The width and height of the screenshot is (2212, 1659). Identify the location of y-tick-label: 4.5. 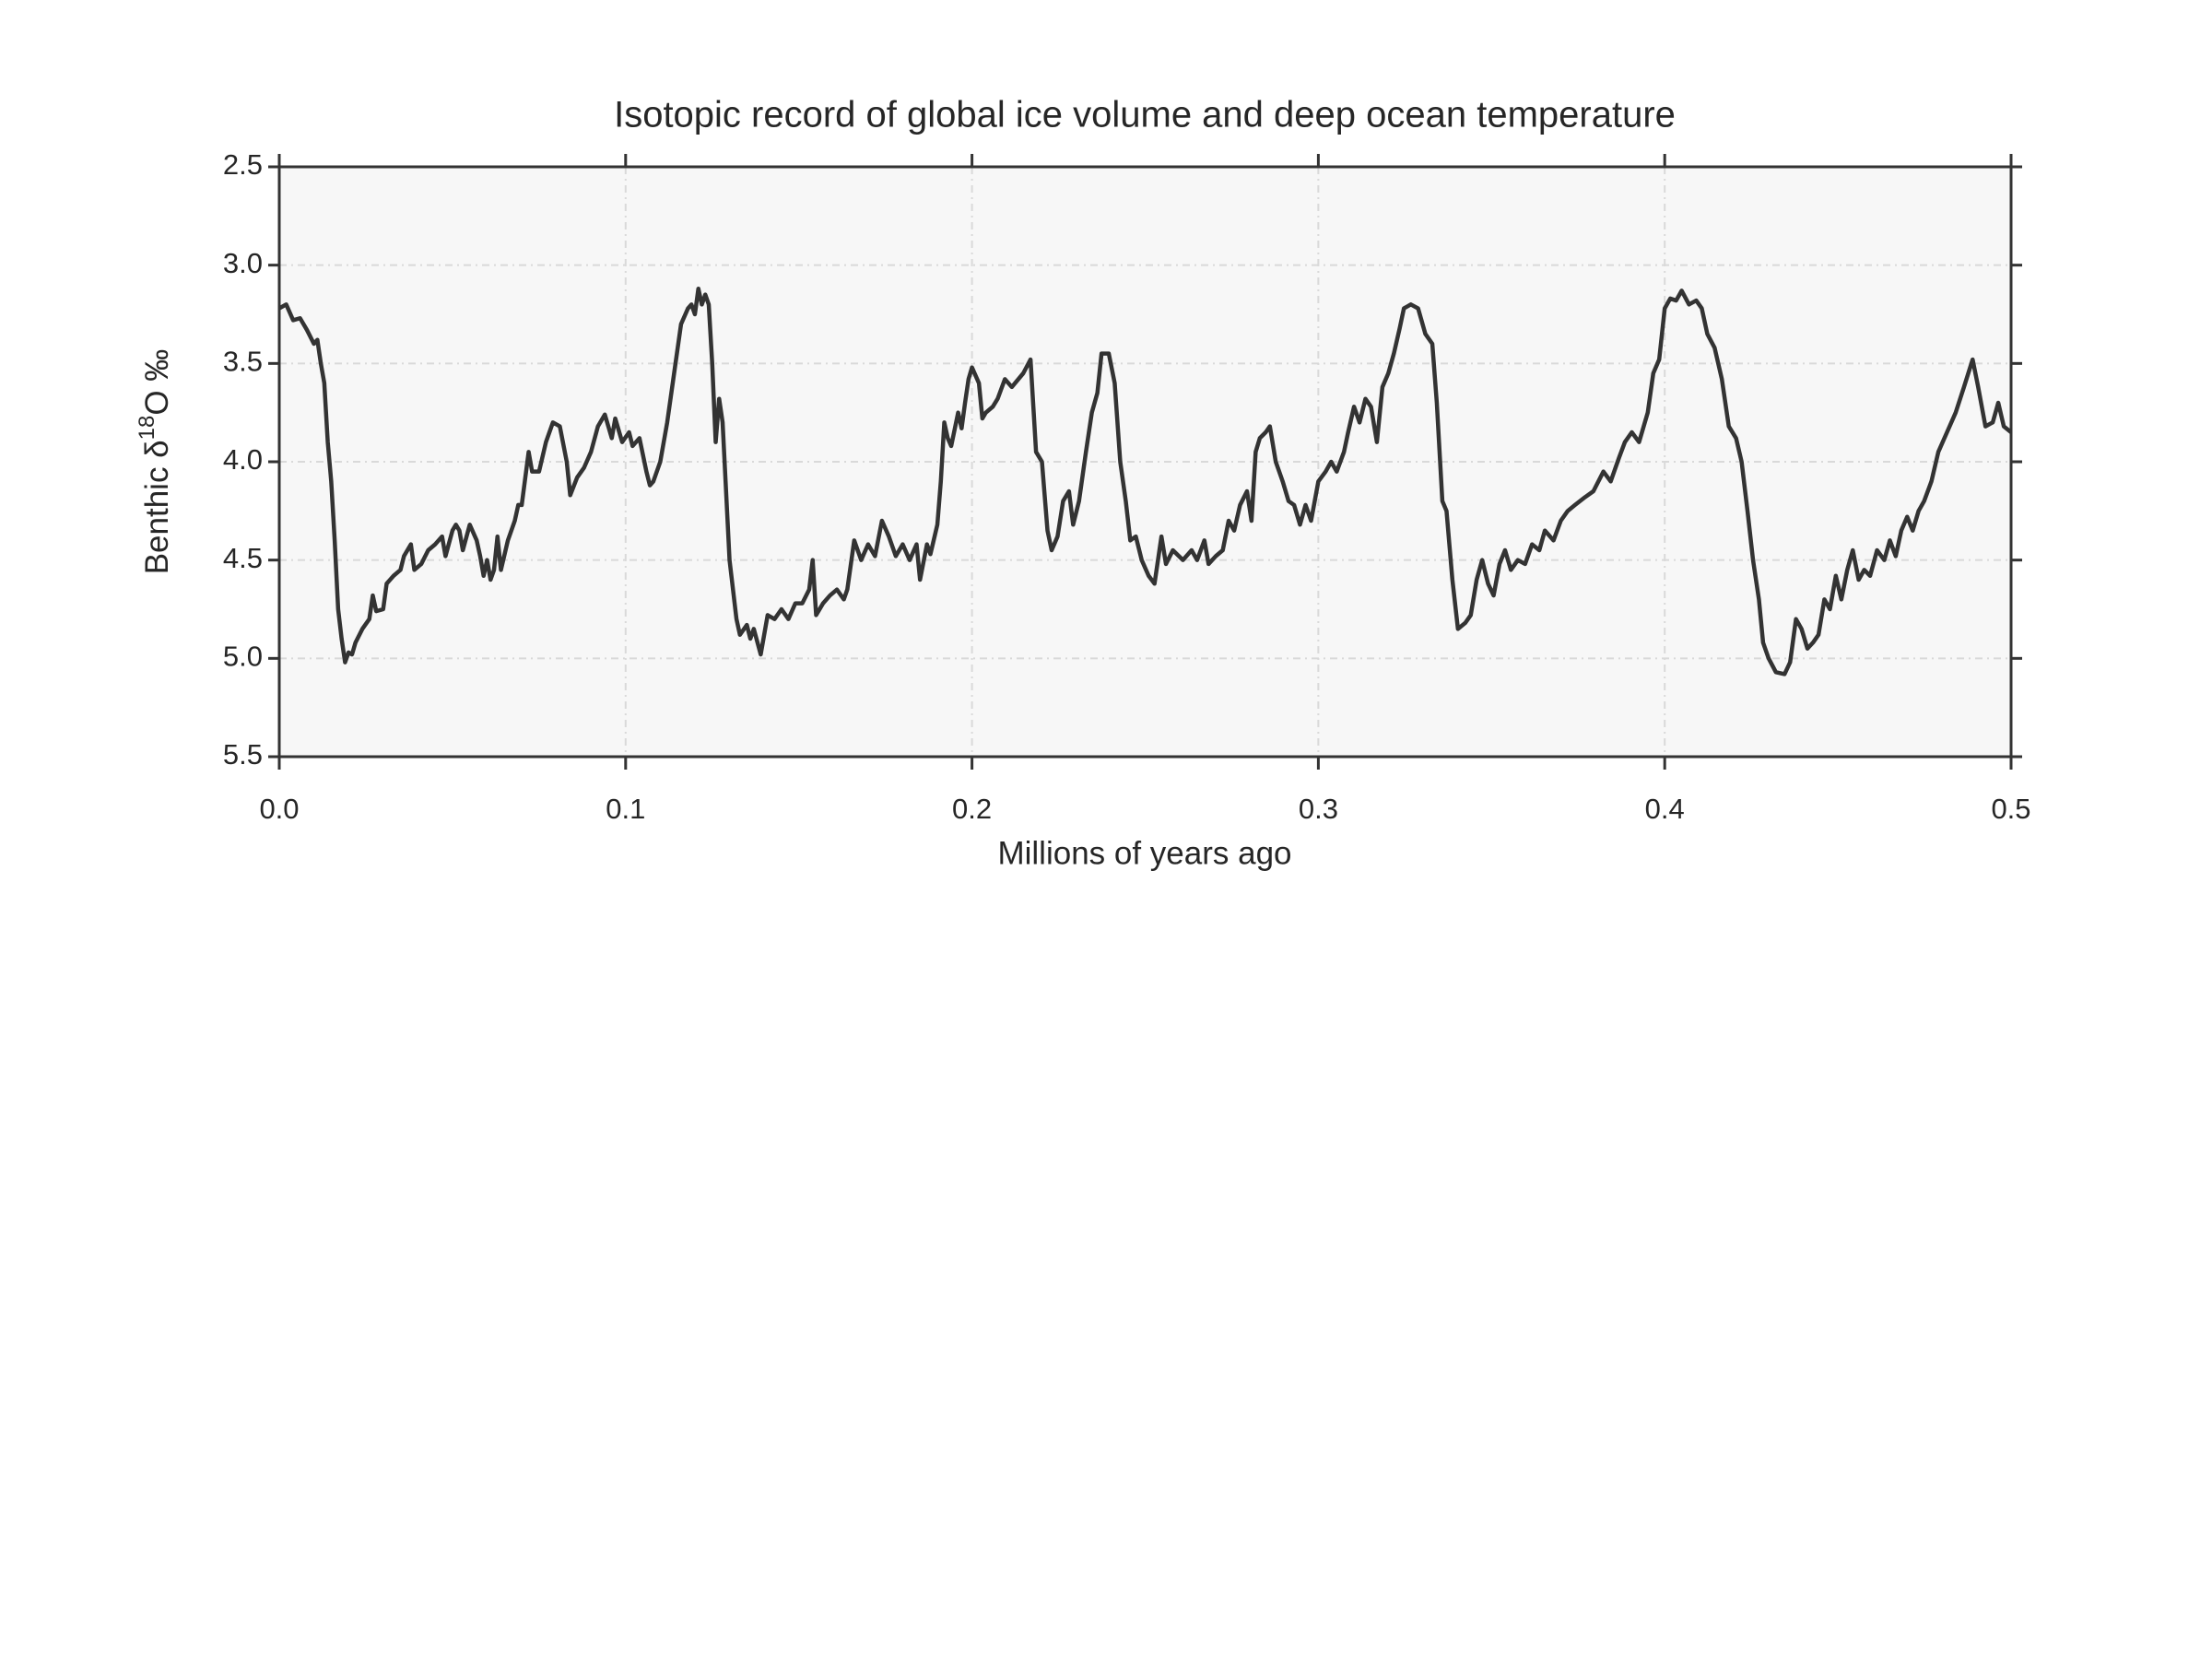
(243, 558).